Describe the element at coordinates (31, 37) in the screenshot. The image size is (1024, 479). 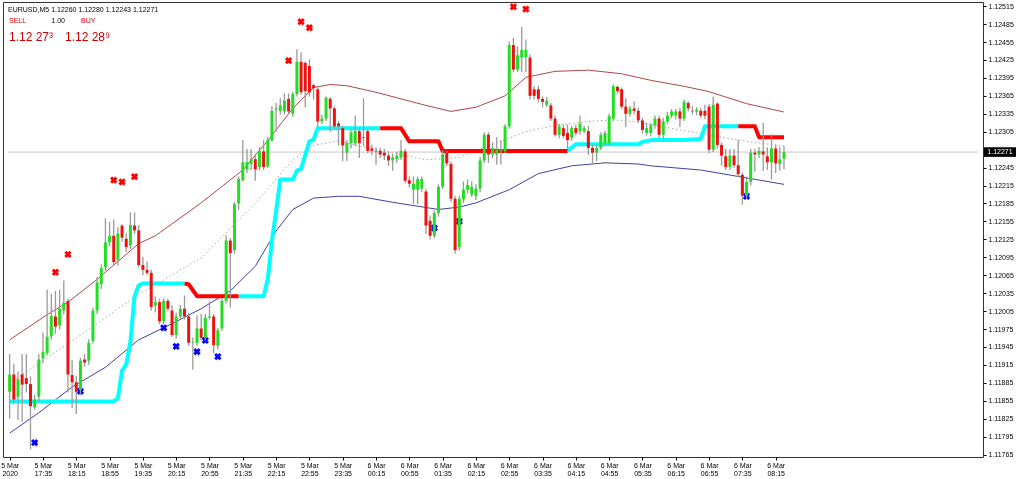
I see `annotation: 1.12 27³` at that location.